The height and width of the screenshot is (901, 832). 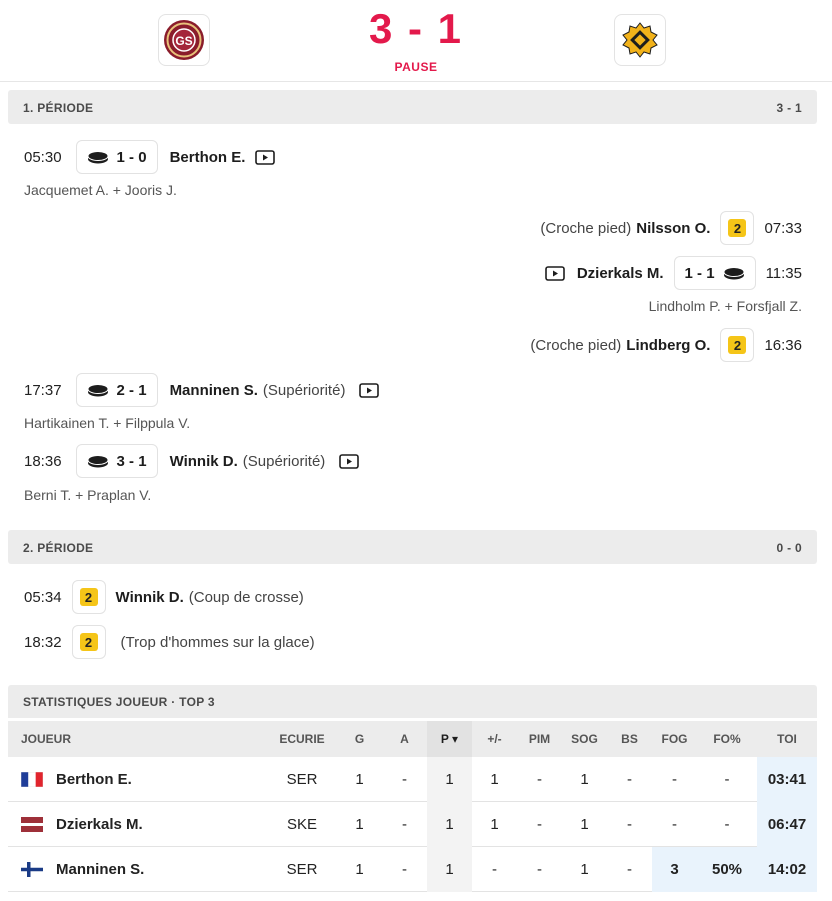 What do you see at coordinates (43, 390) in the screenshot?
I see `event-time: 17:37` at bounding box center [43, 390].